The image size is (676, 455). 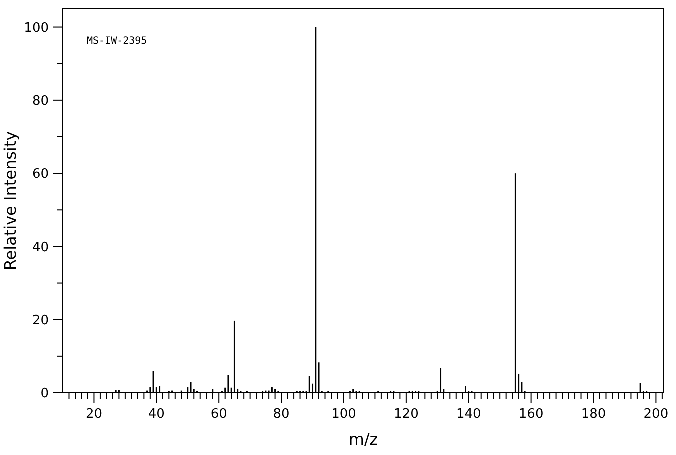 I want to click on annotation: MS-IW-2395, so click(x=117, y=41).